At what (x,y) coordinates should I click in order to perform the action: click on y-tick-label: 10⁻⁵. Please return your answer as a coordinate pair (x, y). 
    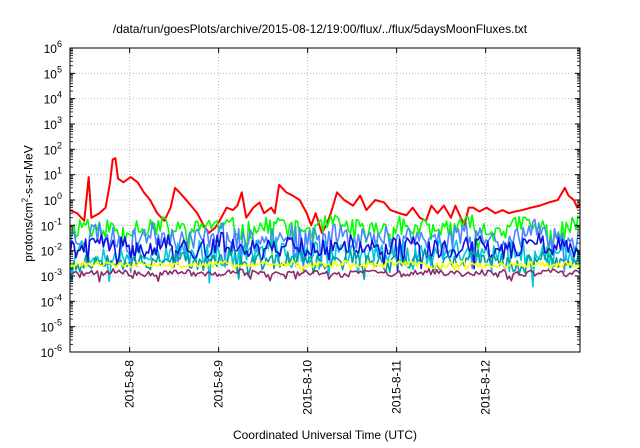
    Looking at the image, I should click on (51, 326).